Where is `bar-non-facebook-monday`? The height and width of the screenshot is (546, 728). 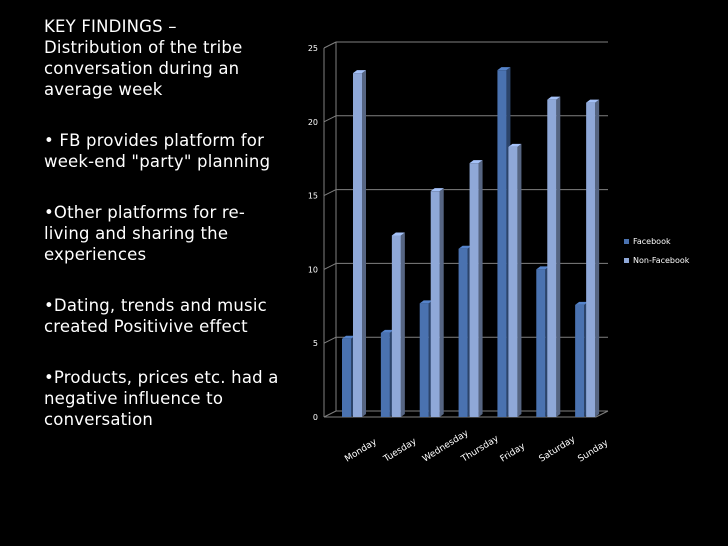
bar-non-facebook-monday is located at coordinates (359, 243).